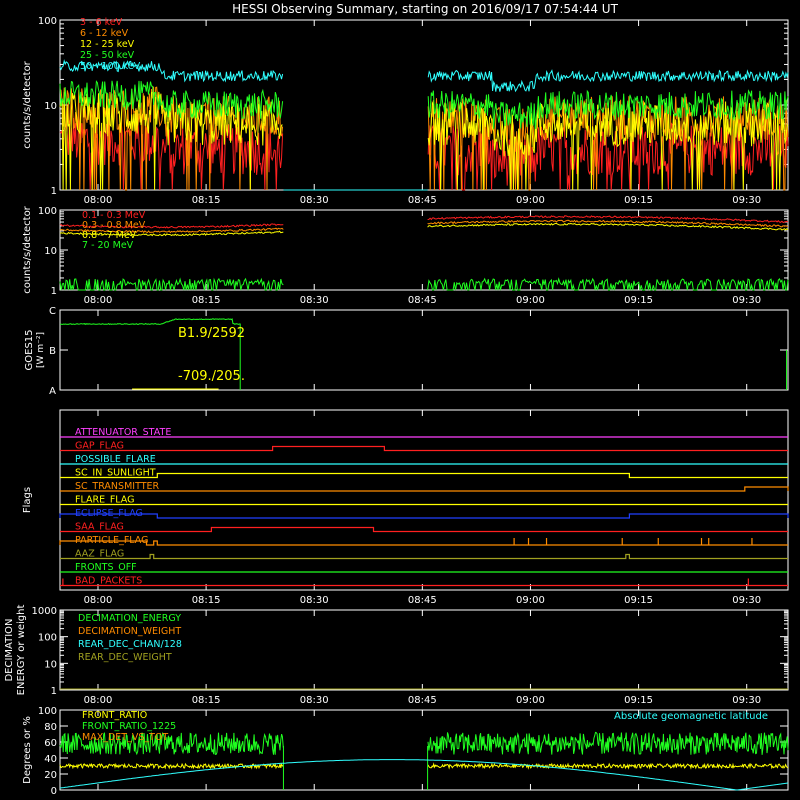 This screenshot has width=800, height=800. Describe the element at coordinates (314, 300) in the screenshot. I see `panel-lightcurve-high-x-tick-label: 08:30` at that location.